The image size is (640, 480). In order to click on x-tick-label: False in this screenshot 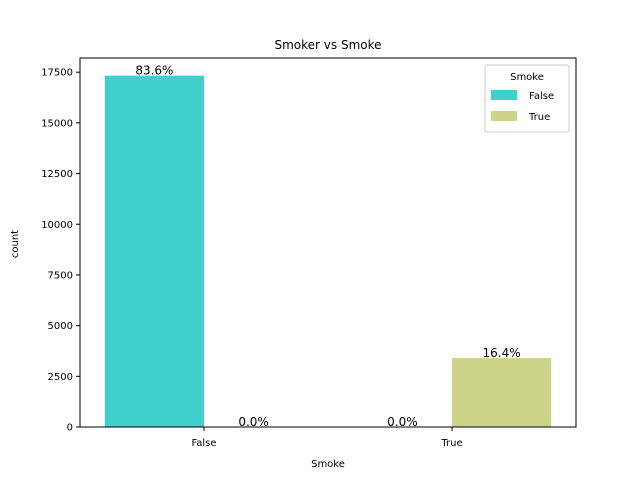, I will do `click(203, 443)`.